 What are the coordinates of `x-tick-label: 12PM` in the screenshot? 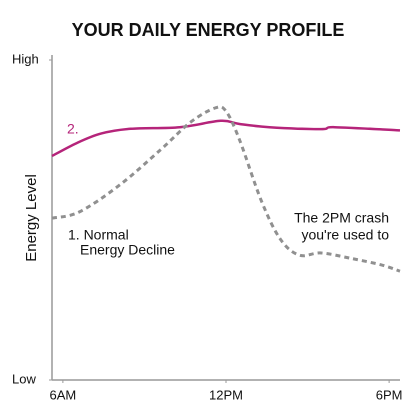 It's located at (226, 394).